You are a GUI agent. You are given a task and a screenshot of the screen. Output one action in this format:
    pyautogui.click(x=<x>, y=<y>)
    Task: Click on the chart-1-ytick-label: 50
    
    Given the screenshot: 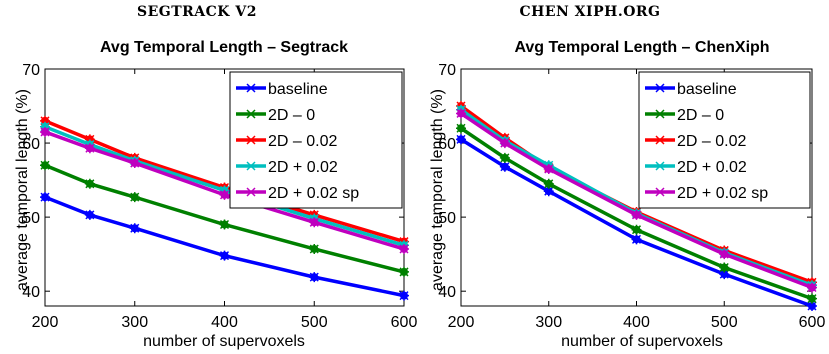 What is the action you would take?
    pyautogui.click(x=447, y=218)
    